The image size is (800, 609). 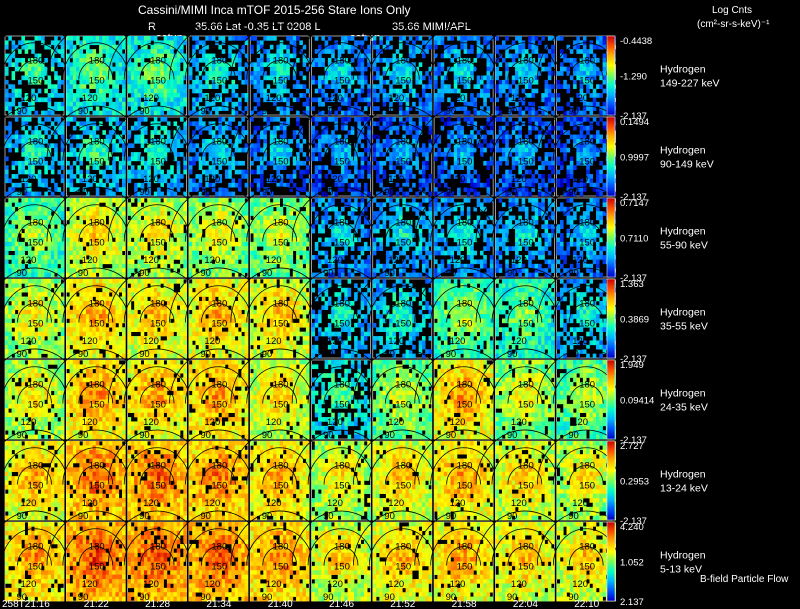 What do you see at coordinates (465, 61) in the screenshot?
I see `ring-label: 180` at bounding box center [465, 61].